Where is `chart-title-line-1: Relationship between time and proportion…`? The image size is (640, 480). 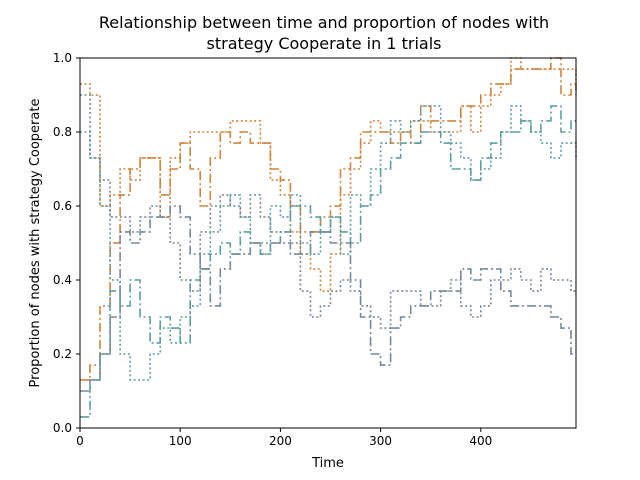 chart-title-line-1: Relationship between time and proportion… is located at coordinates (324, 22).